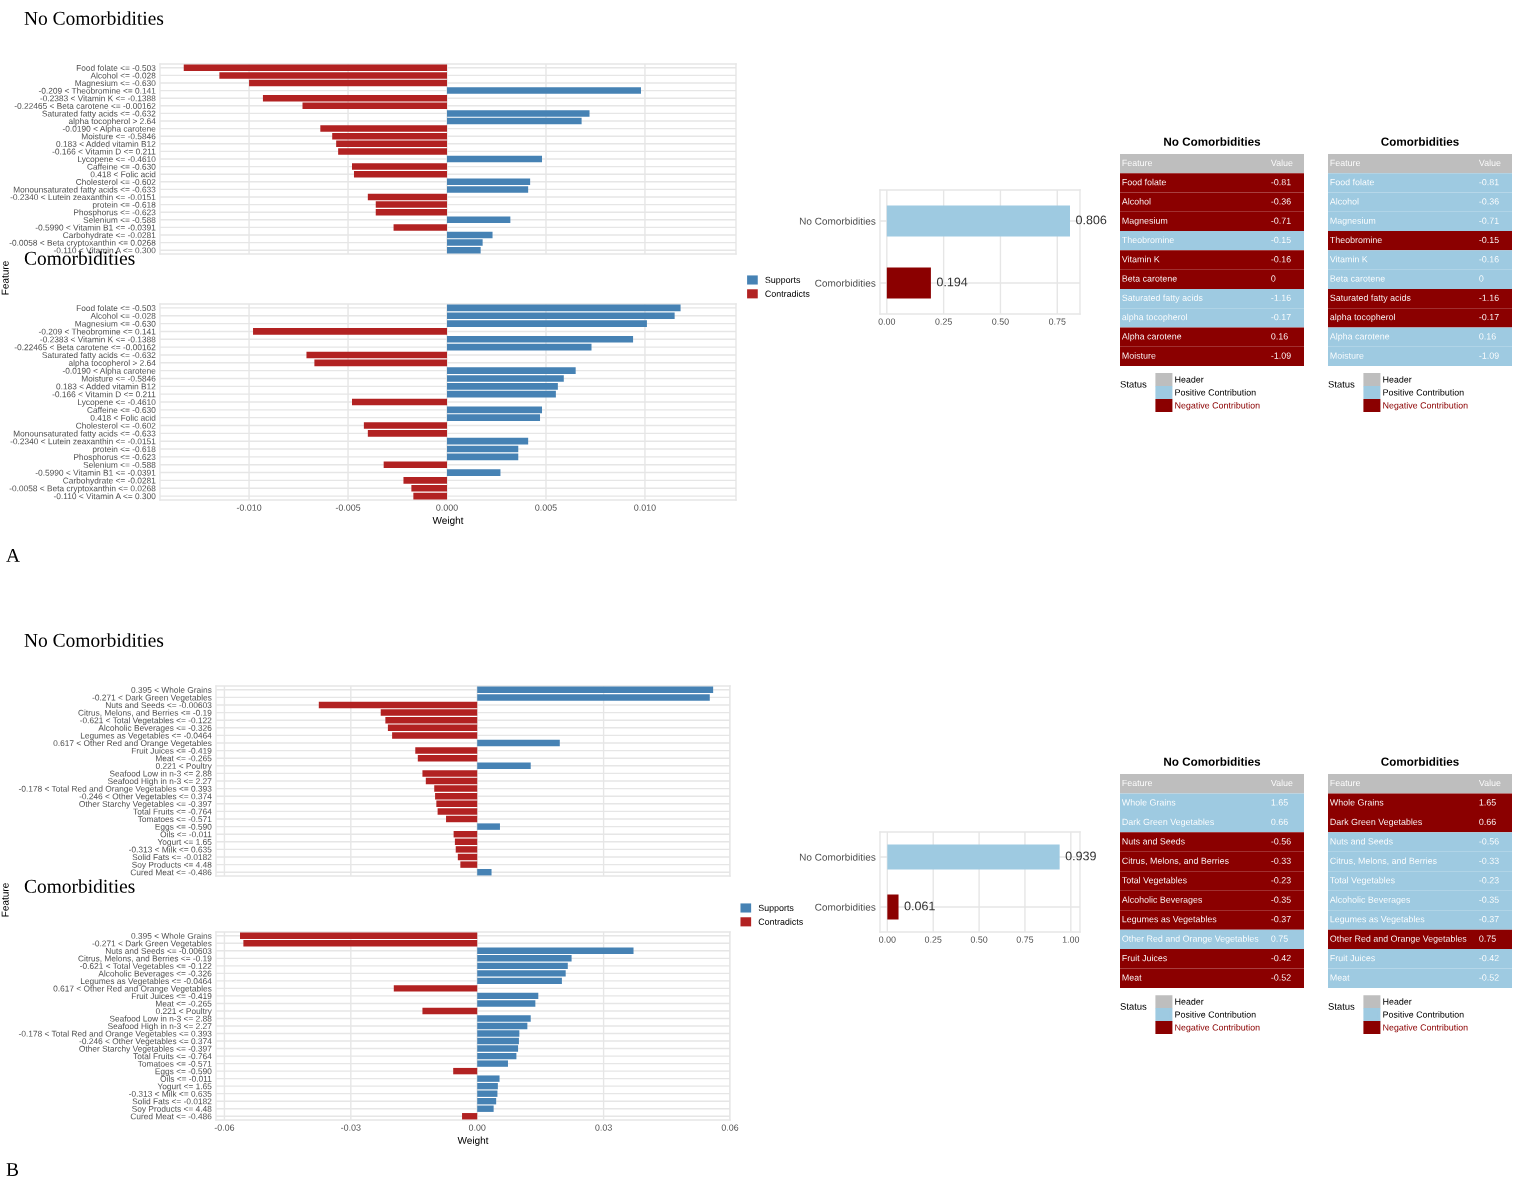 The height and width of the screenshot is (1190, 1534). What do you see at coordinates (13, 555) in the screenshot?
I see `text: A` at bounding box center [13, 555].